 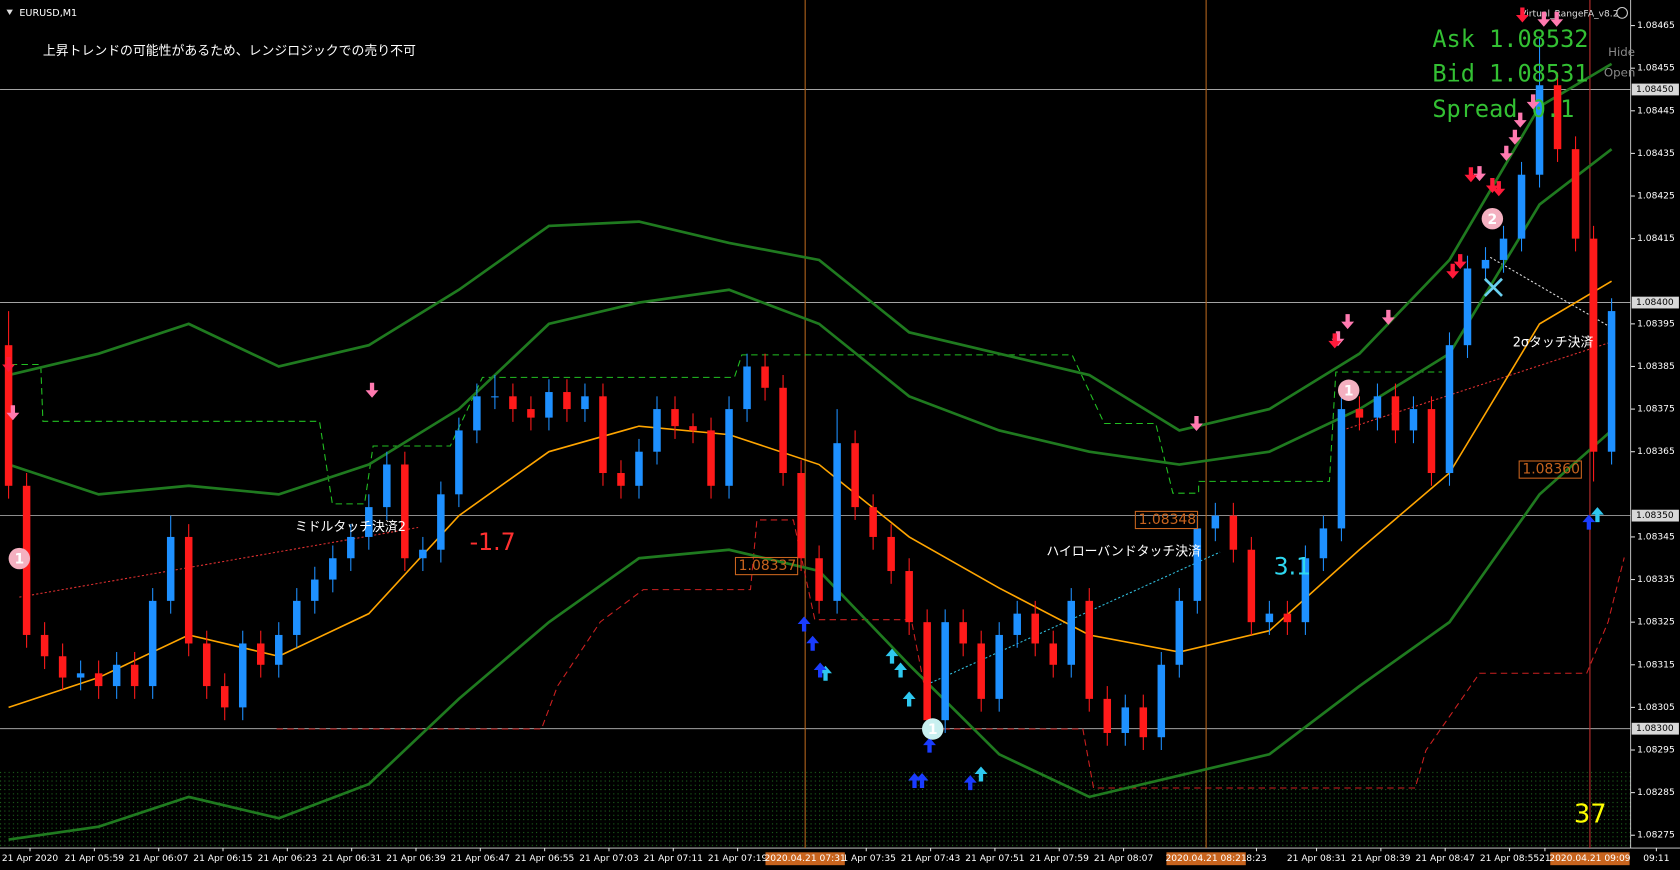 What do you see at coordinates (1381, 859) in the screenshot?
I see `time-label: 21 Apr 08:39` at bounding box center [1381, 859].